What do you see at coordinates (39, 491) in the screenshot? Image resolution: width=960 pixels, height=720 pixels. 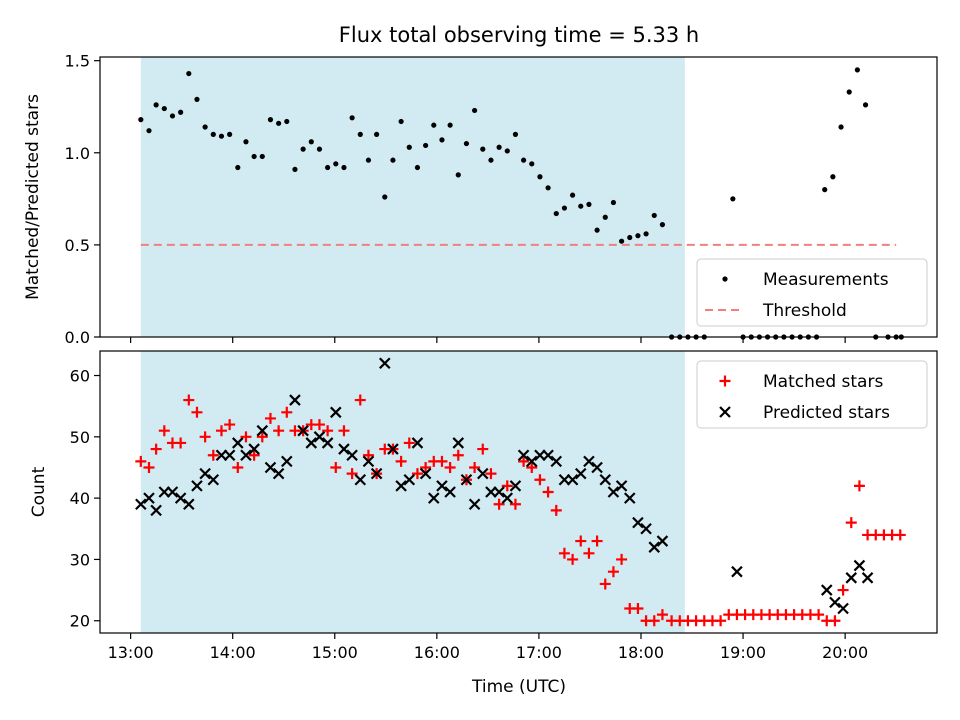 I see `y-axis-label: Count` at bounding box center [39, 491].